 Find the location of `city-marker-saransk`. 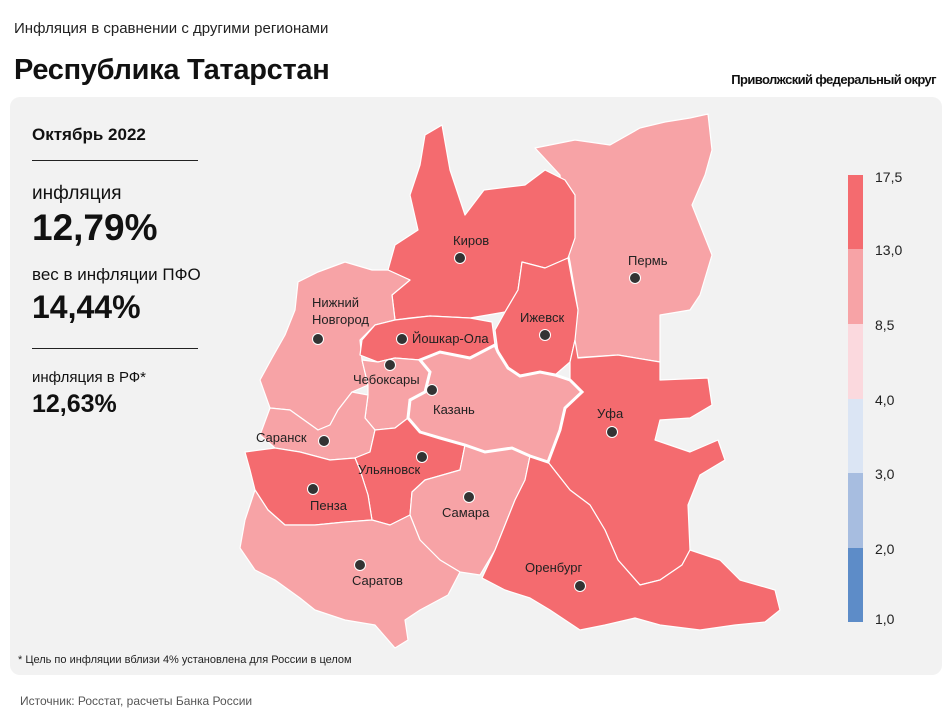

city-marker-saransk is located at coordinates (324, 441).